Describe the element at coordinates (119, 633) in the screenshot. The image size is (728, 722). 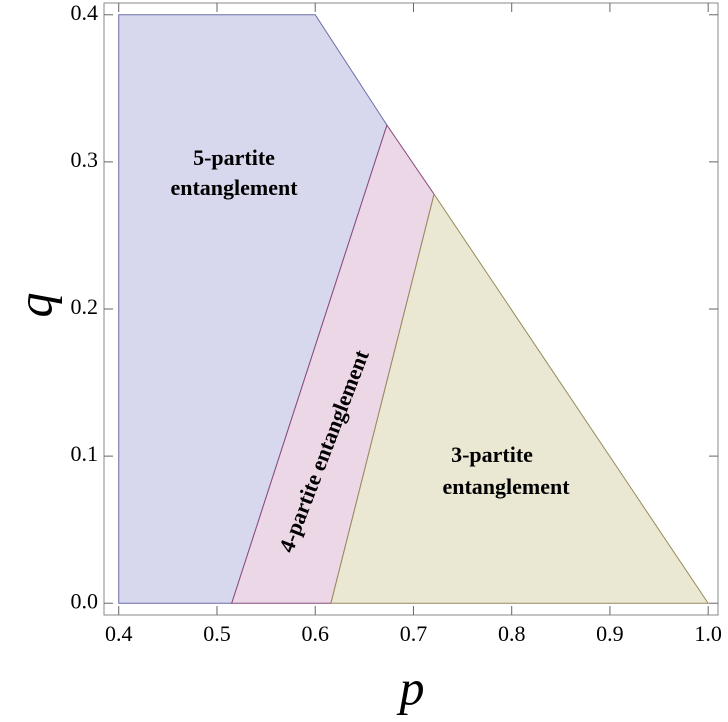
I see `x-tick-label: 0.4` at that location.